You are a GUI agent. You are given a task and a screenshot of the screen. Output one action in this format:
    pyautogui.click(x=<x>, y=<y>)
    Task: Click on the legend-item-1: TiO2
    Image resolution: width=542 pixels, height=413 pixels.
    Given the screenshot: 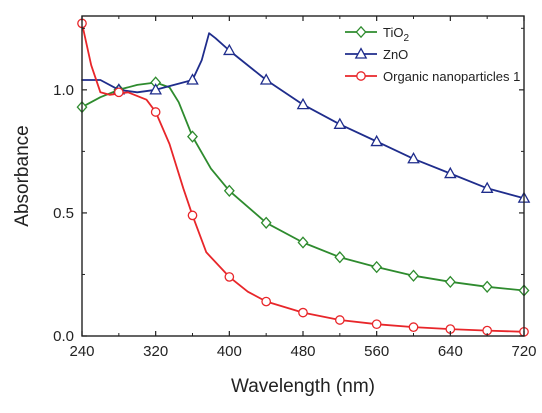 What is the action you would take?
    pyautogui.click(x=377, y=34)
    